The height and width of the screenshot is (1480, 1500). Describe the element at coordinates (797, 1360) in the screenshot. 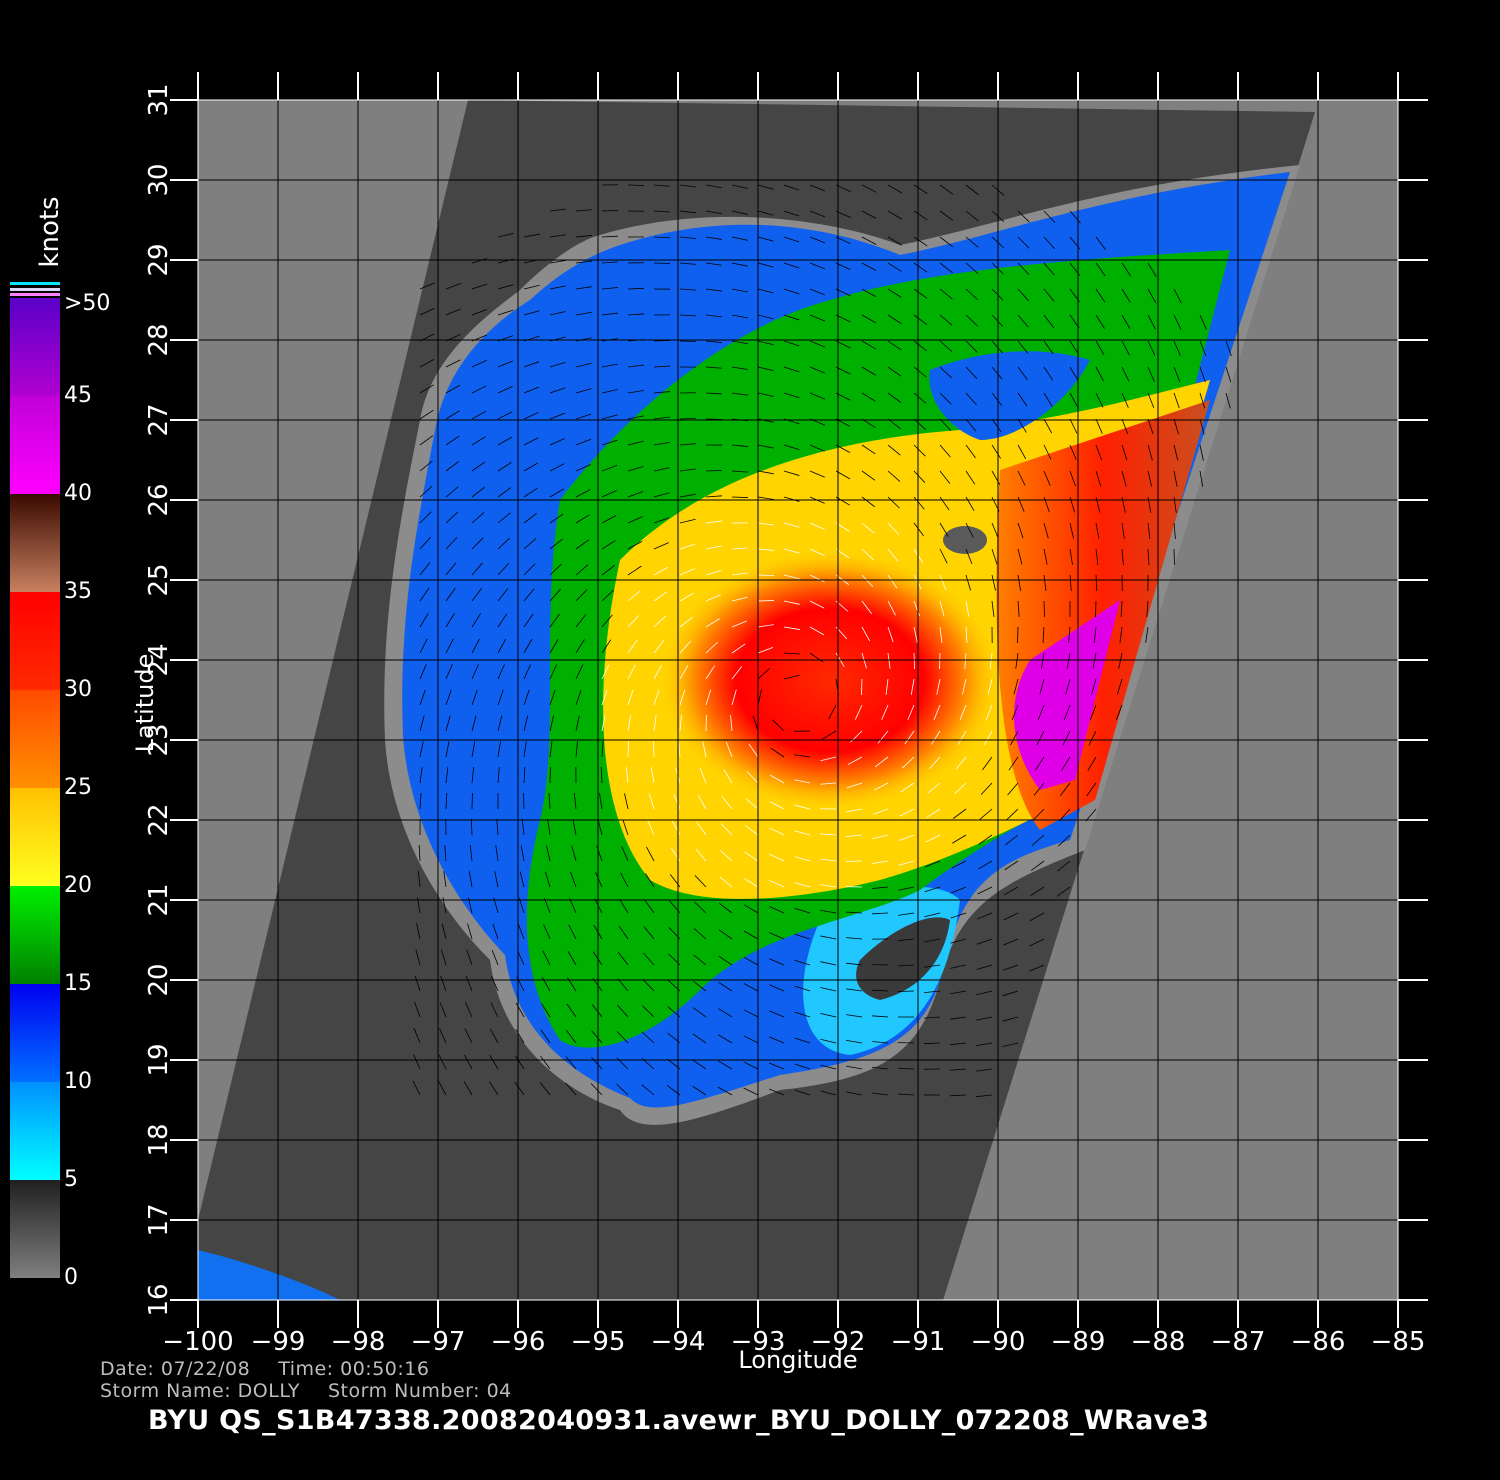

I see `x-axis-label: Longitude` at that location.